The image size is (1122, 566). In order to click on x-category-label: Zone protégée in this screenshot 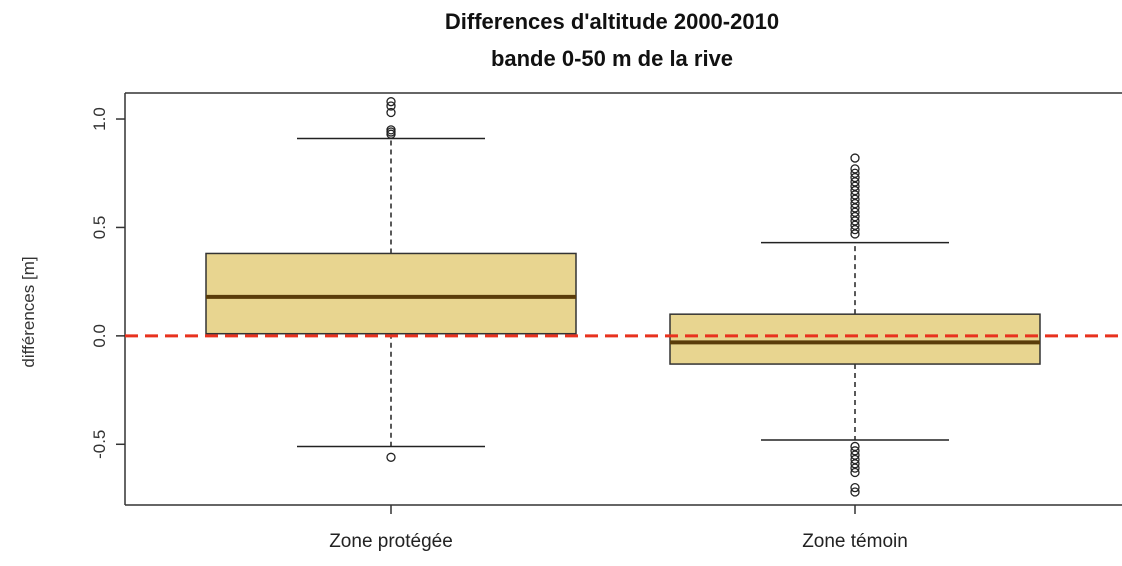, I will do `click(391, 541)`.